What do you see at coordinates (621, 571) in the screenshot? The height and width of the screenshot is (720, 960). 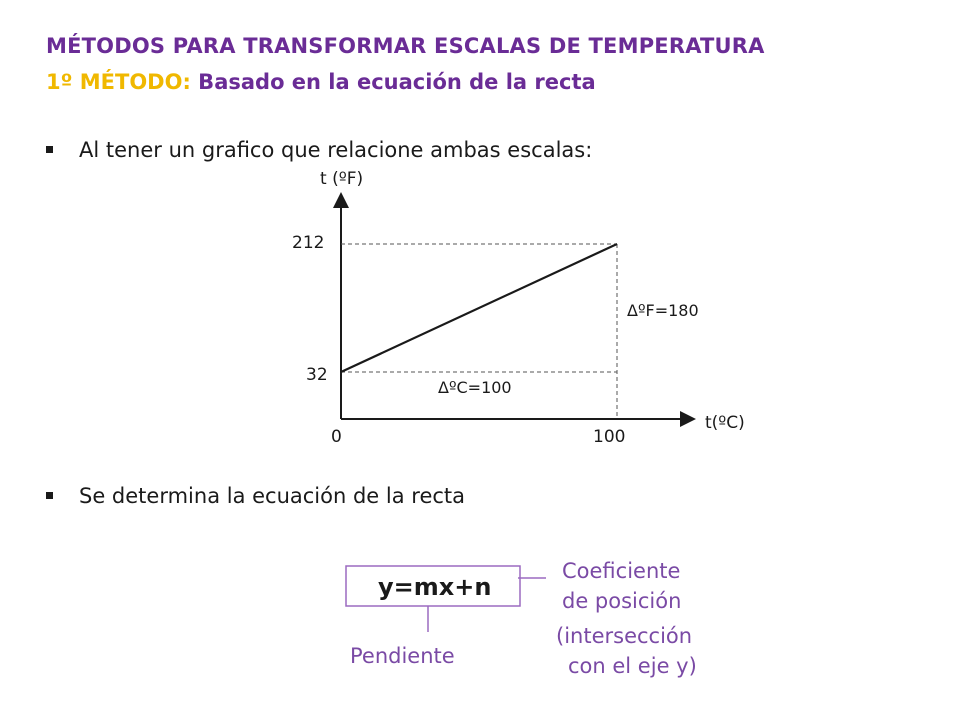 I see `coef-label: Coeficiente` at bounding box center [621, 571].